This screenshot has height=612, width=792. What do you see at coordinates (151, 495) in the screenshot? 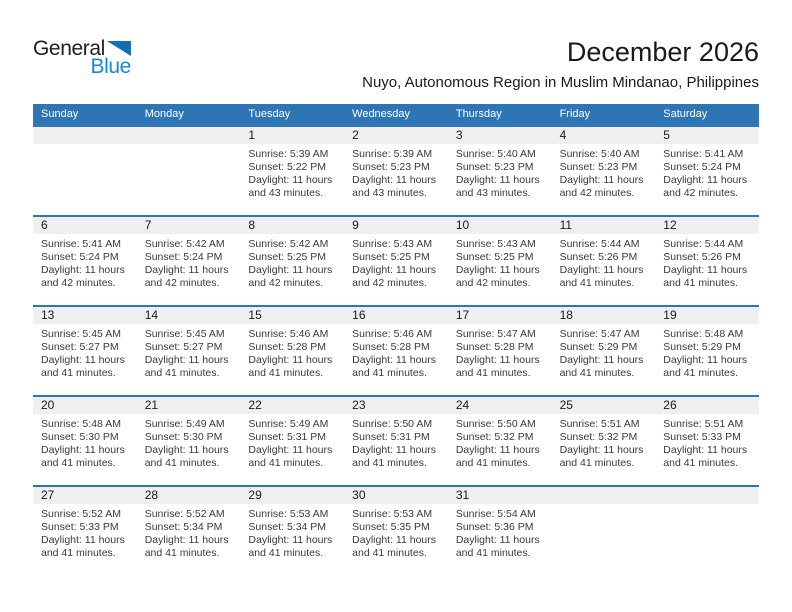
I see `day-number: 28` at bounding box center [151, 495].